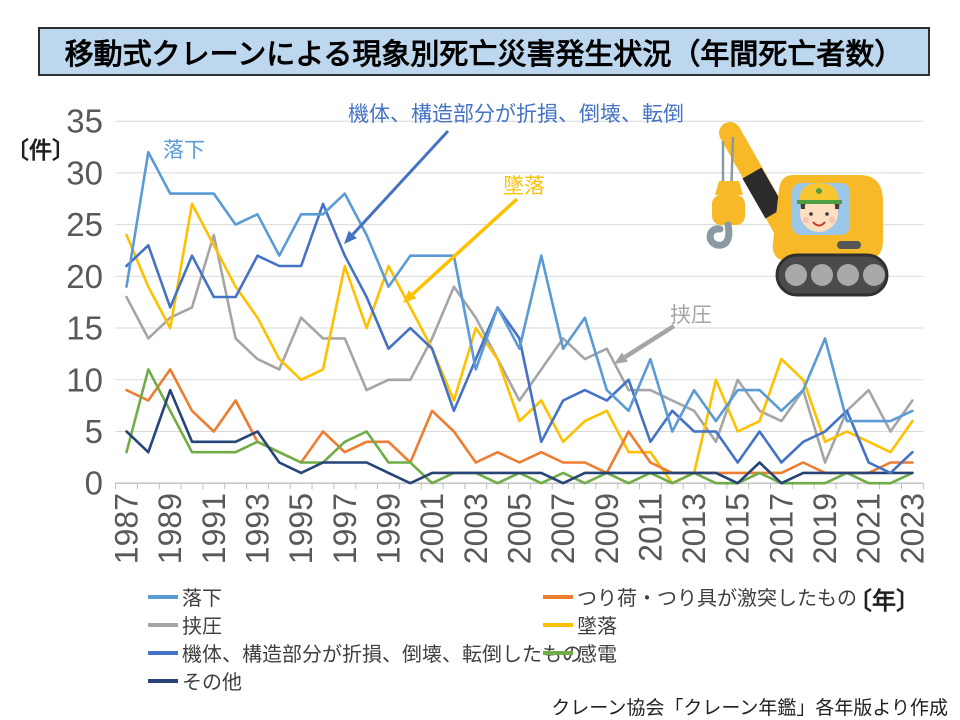 This screenshot has width=960, height=720. I want to click on crane-tracks, so click(832, 275).